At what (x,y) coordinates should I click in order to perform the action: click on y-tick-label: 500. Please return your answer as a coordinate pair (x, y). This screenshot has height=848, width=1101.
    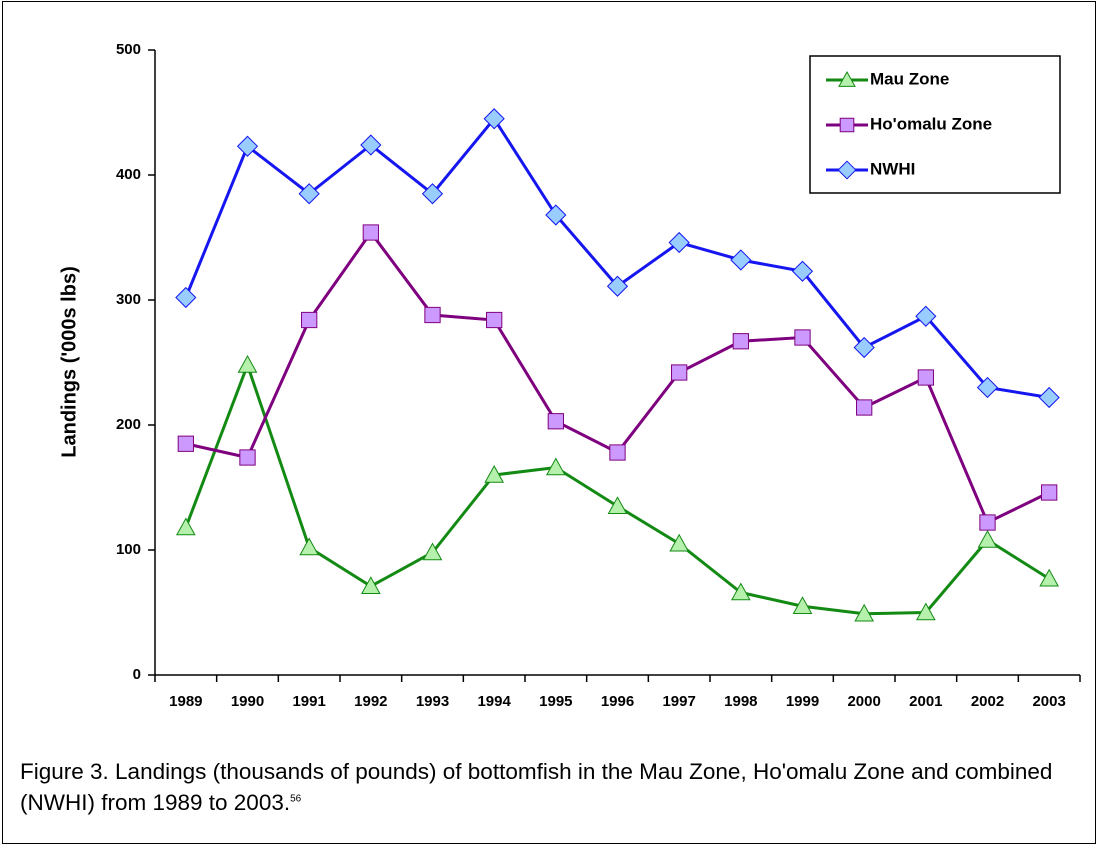
    Looking at the image, I should click on (128, 49).